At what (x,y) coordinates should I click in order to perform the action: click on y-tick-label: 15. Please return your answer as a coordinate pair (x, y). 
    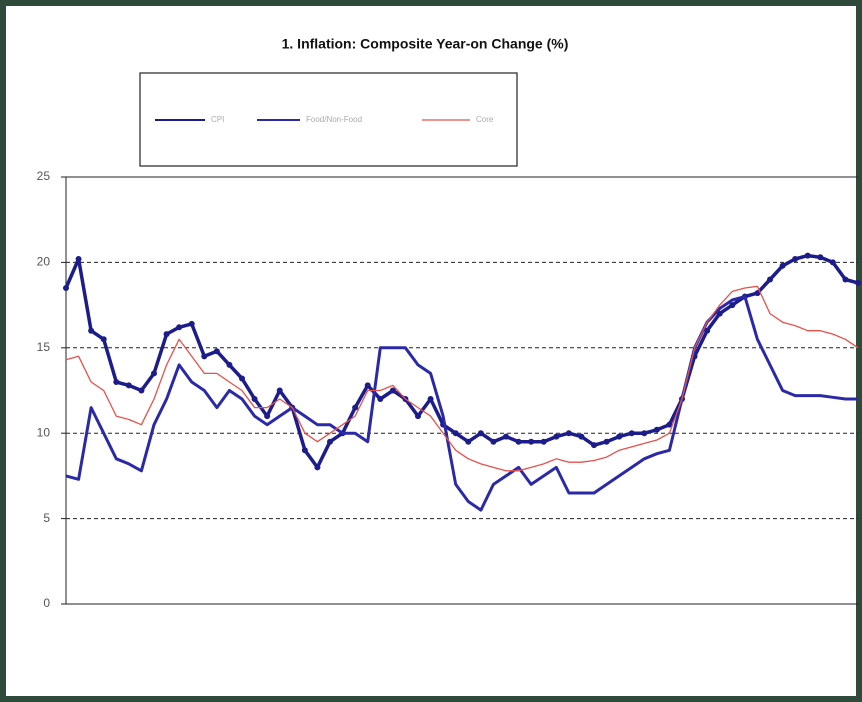
    Looking at the image, I should click on (44, 347).